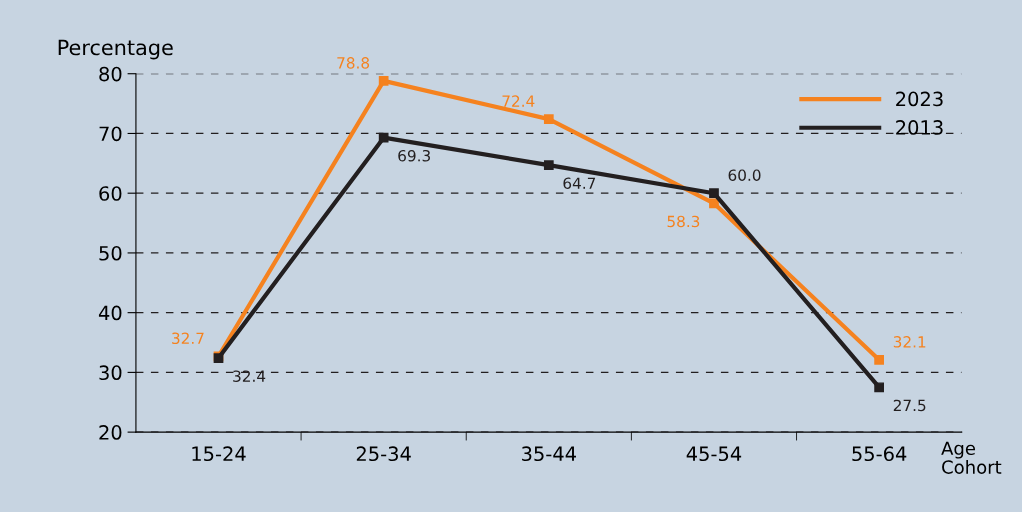 This screenshot has width=1022, height=512. Describe the element at coordinates (110, 432) in the screenshot. I see `y-tick-label: 20` at that location.